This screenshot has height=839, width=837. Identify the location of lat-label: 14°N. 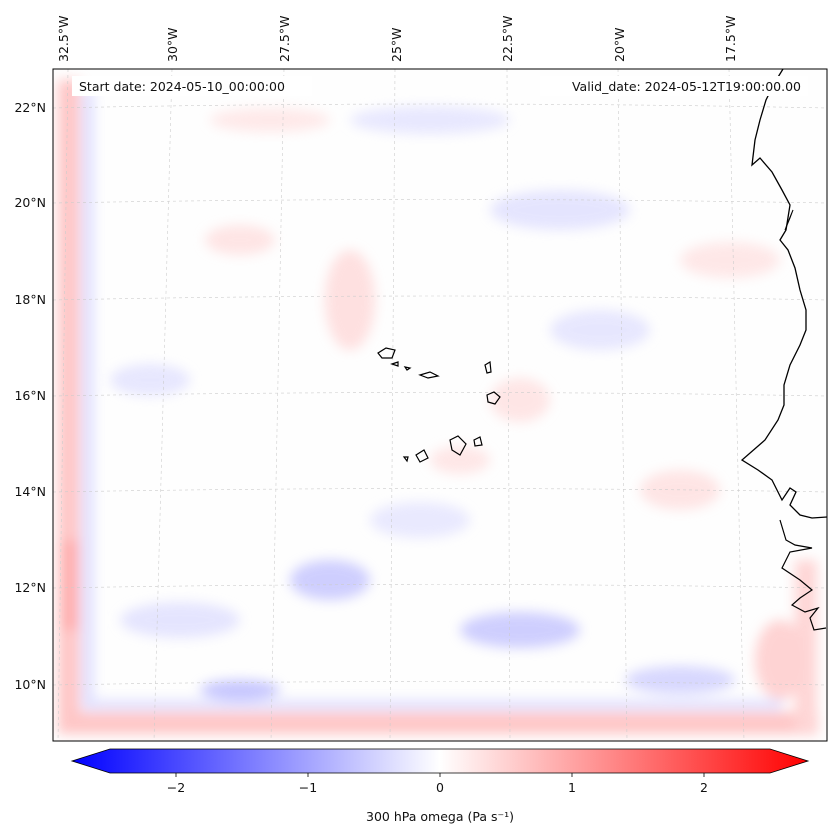
(30, 491).